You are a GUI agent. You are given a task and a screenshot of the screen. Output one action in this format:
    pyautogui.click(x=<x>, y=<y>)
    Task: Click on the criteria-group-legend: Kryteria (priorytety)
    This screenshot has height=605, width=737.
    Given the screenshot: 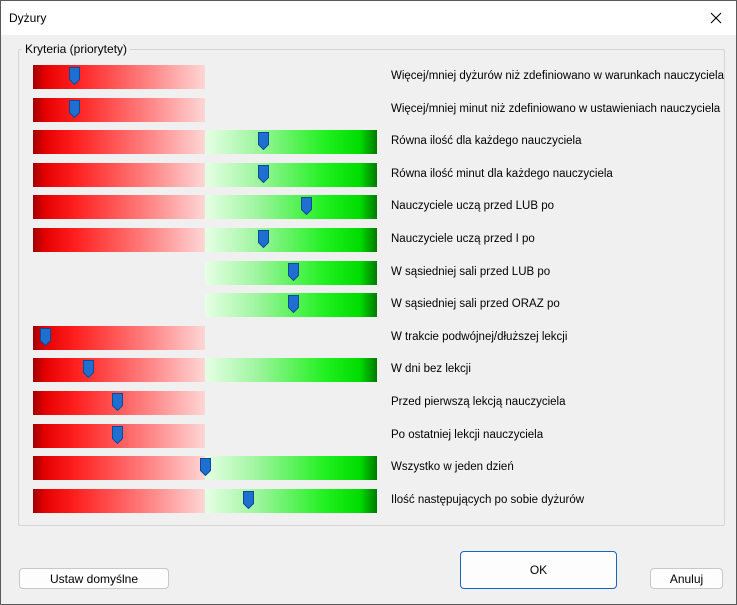 What is the action you would take?
    pyautogui.click(x=76, y=49)
    